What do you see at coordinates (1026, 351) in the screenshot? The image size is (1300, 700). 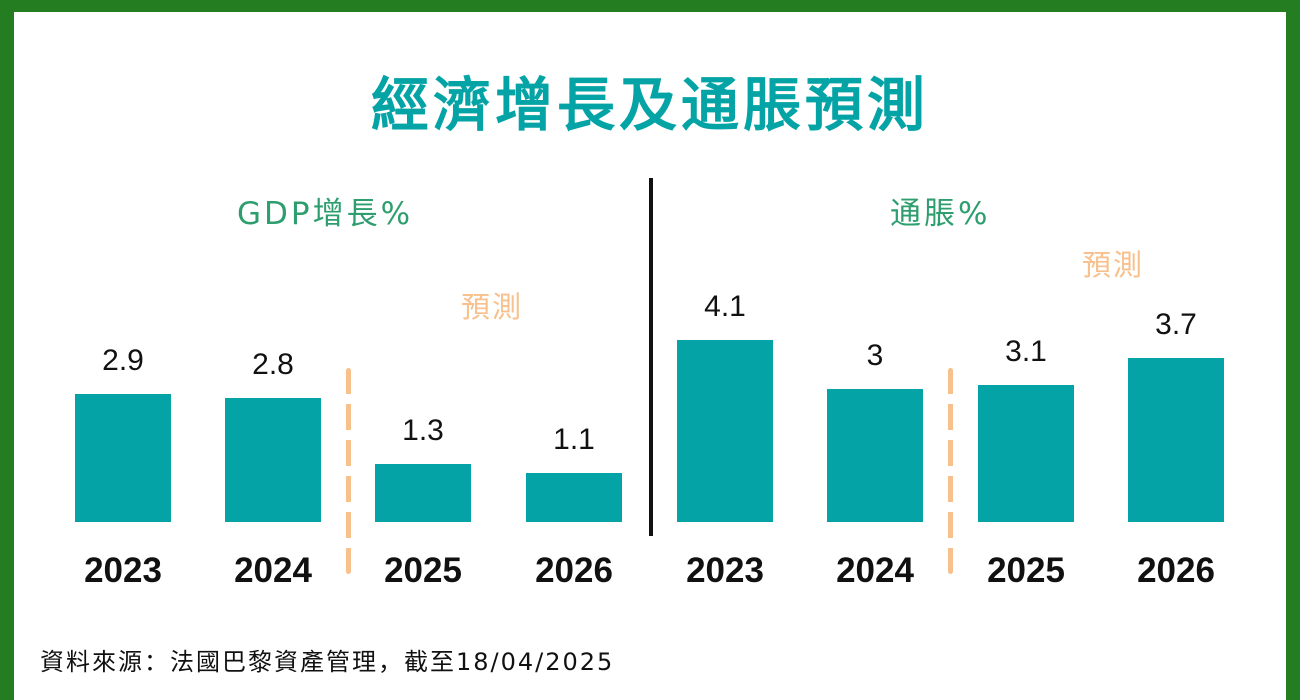 I see `value-label: 3.1` at bounding box center [1026, 351].